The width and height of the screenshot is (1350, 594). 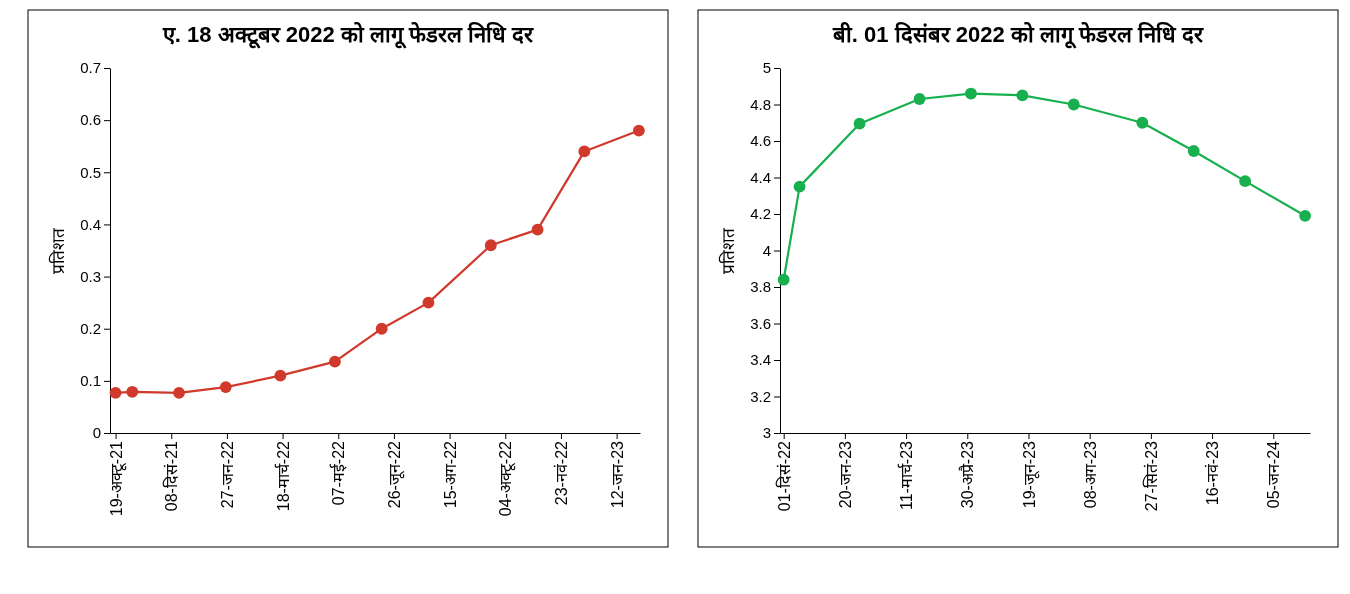 What do you see at coordinates (282, 476) in the screenshot?
I see `x-tick-label: 18-मार्च-22` at bounding box center [282, 476].